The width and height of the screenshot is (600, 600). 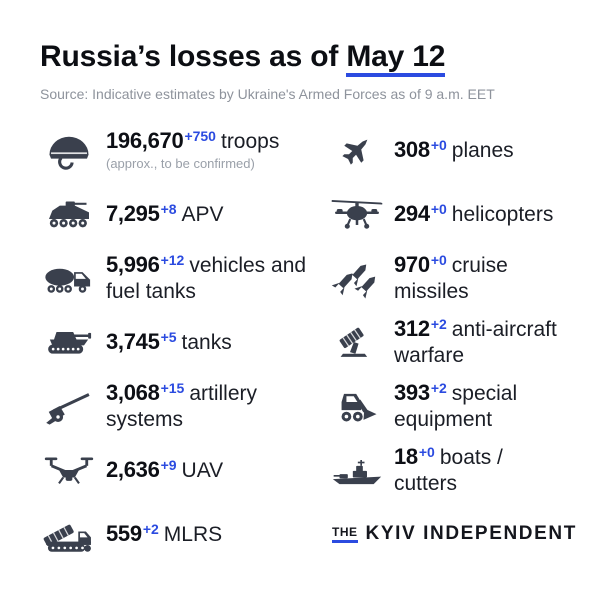 What do you see at coordinates (357, 470) in the screenshot?
I see `ship-icon` at bounding box center [357, 470].